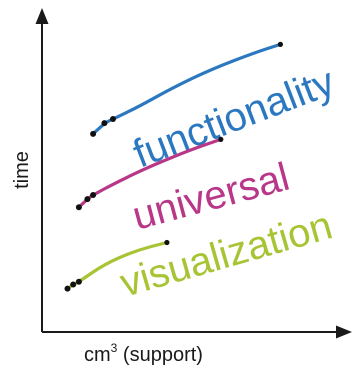  I want to click on x-axis-label: cm3 (support), so click(143, 353).